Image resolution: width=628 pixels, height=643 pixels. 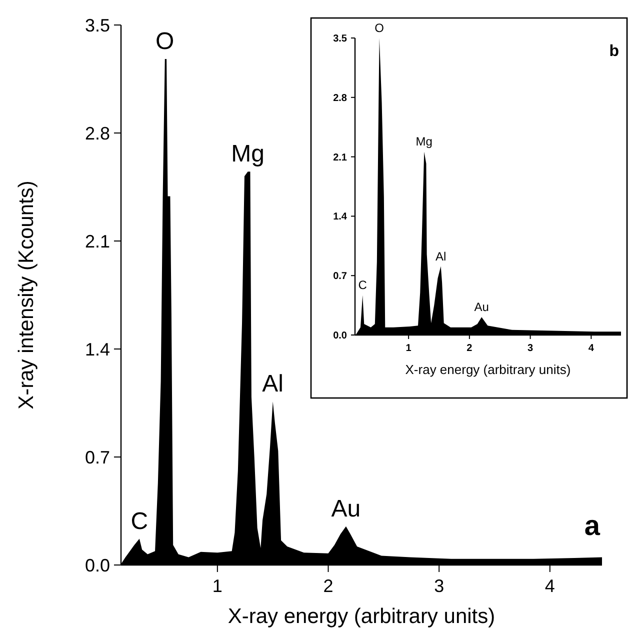 I want to click on annotation: b, so click(x=614, y=51).